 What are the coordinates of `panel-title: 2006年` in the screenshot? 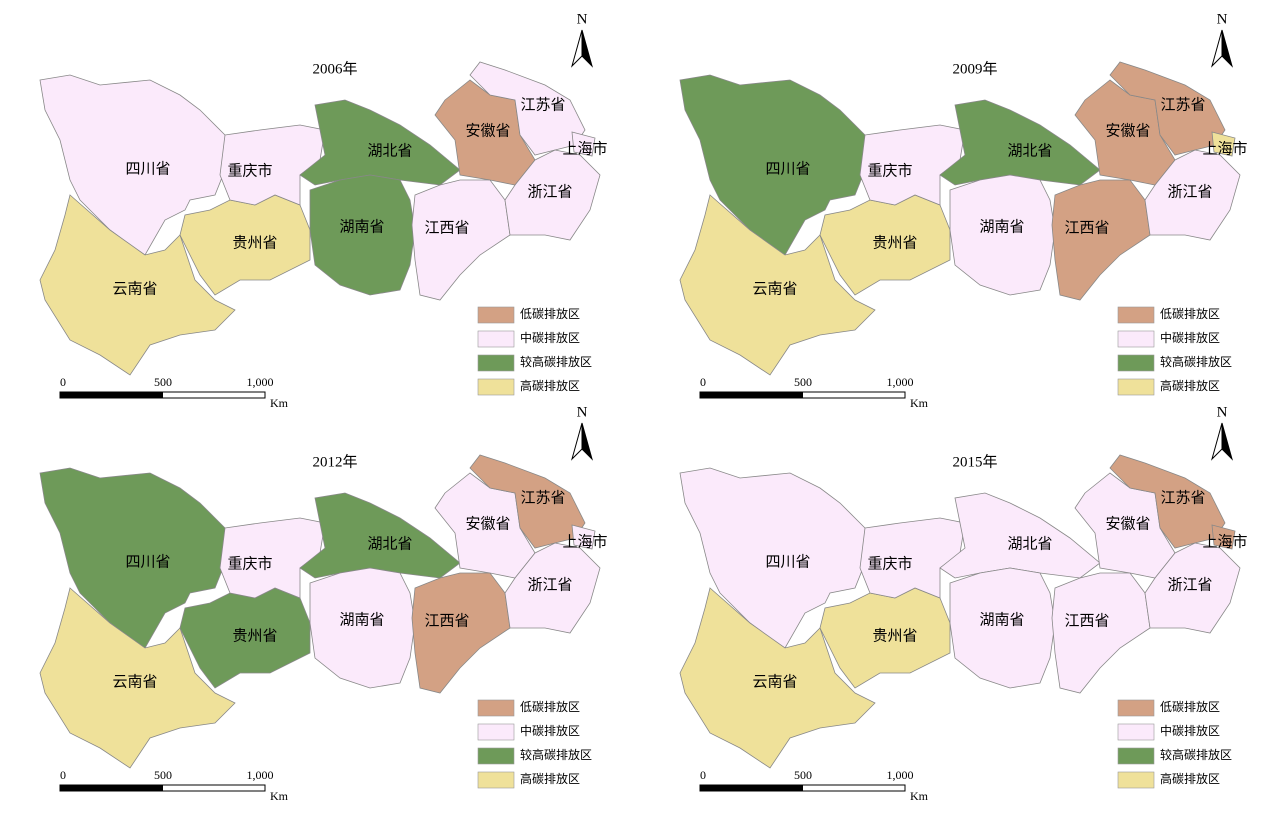 It's located at (334, 68).